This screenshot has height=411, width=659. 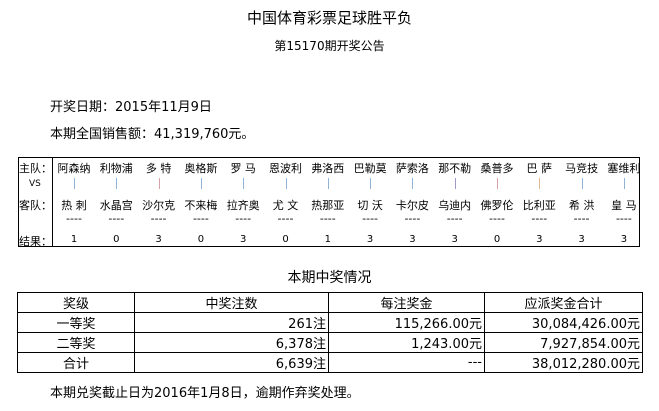 What do you see at coordinates (201, 168) in the screenshot?
I see `home-team: 奥格斯` at bounding box center [201, 168].